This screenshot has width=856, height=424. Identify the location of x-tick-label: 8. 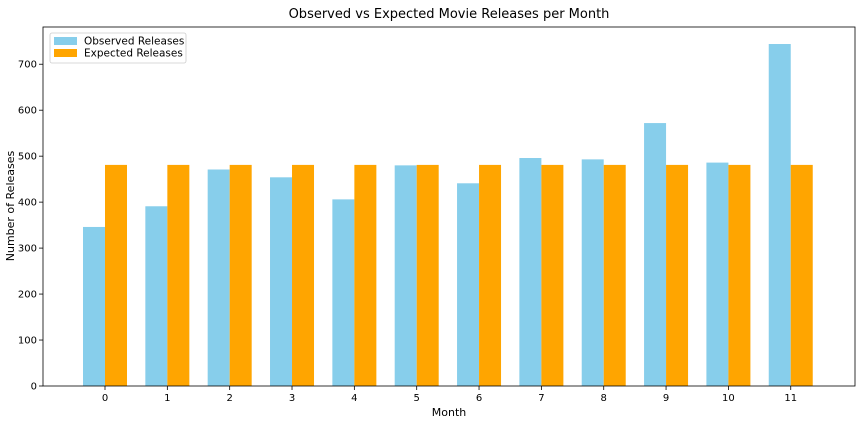
(604, 398).